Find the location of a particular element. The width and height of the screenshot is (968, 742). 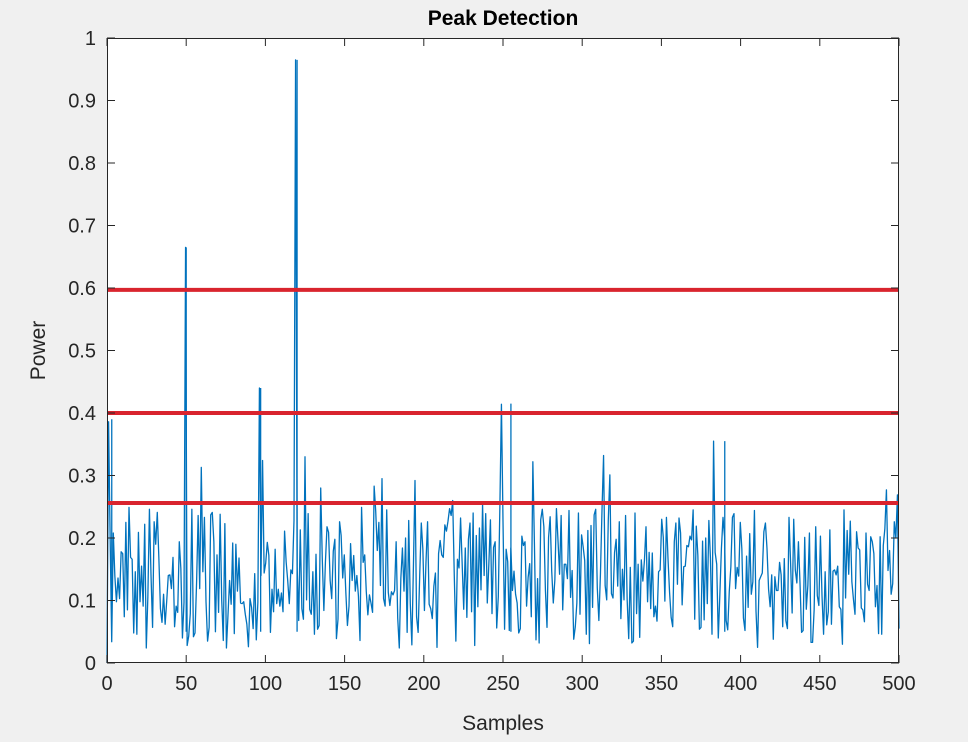

x-tick-label: 50 is located at coordinates (186, 684).